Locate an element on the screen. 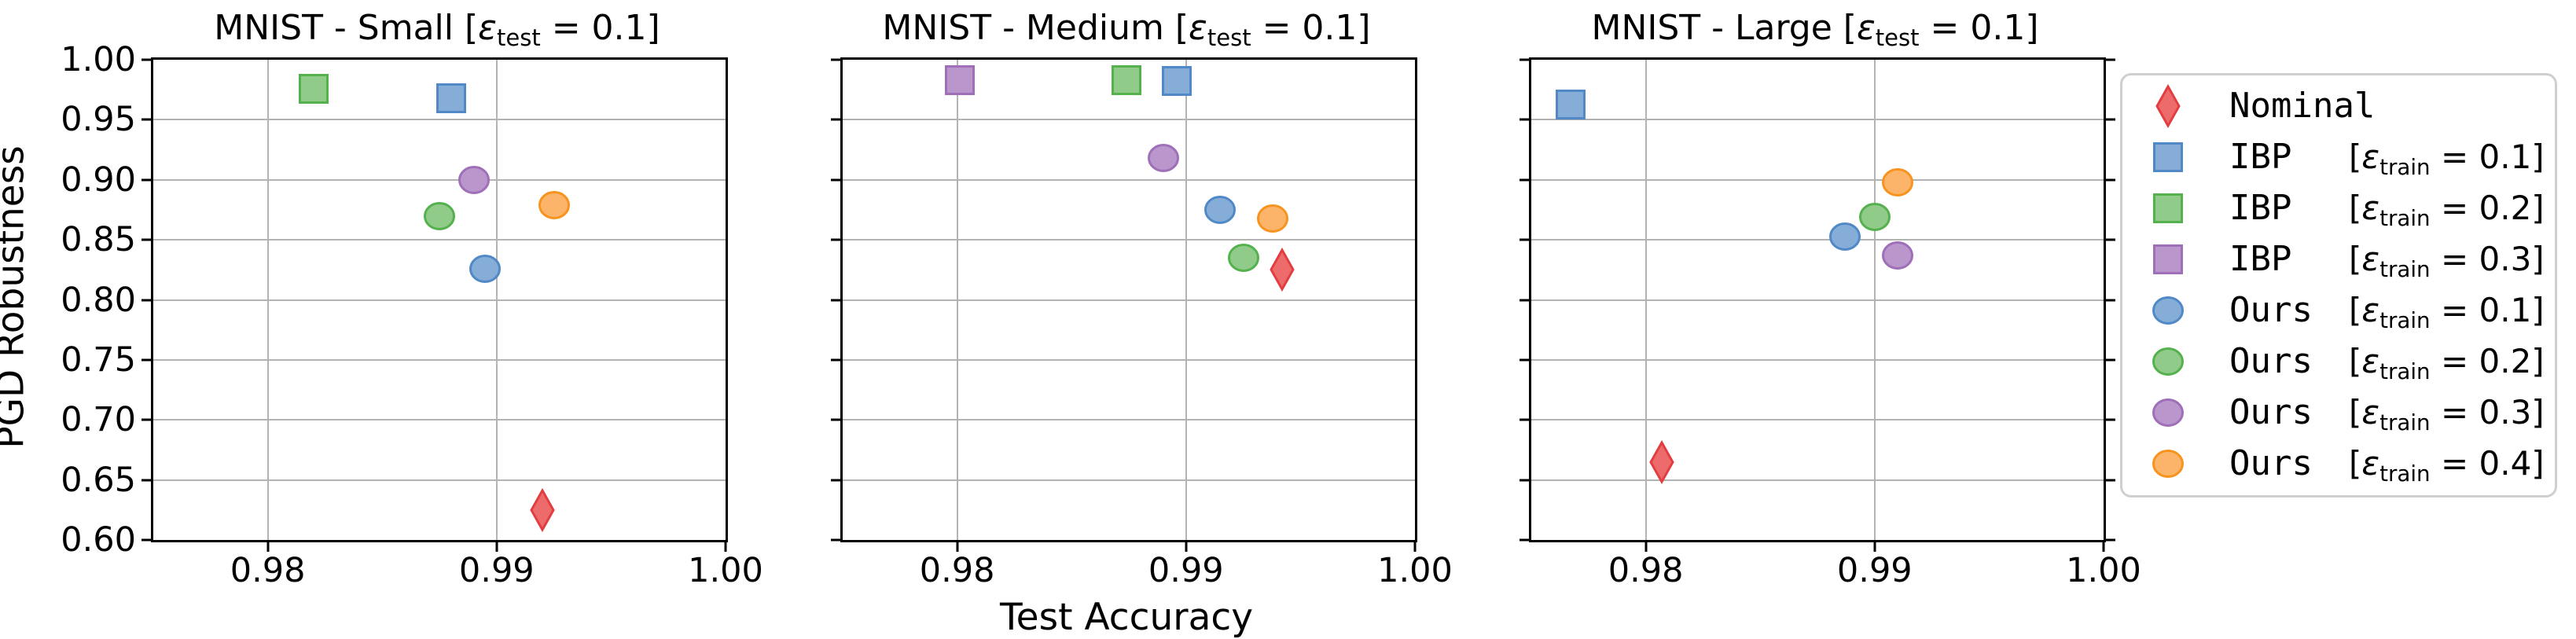 The image size is (2576, 639). y-tick-label: 1.00 is located at coordinates (98, 59).